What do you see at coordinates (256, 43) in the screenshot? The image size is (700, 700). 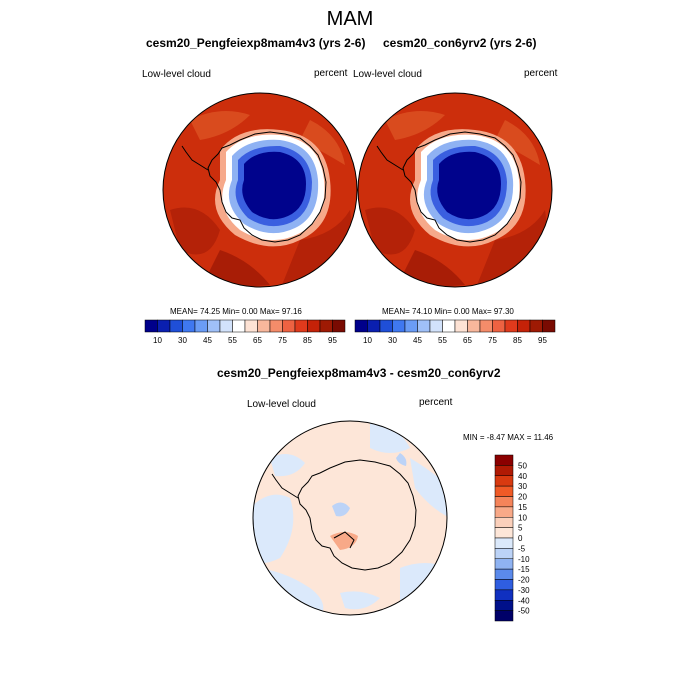 I see `left-panel-title: cesm20_Pengfeiexp8mam4v3 (yrs 2-6)` at bounding box center [256, 43].